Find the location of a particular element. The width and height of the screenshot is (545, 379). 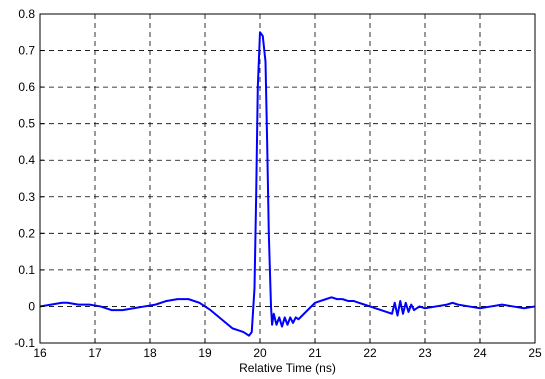

x-tick-label: 25 is located at coordinates (535, 353).